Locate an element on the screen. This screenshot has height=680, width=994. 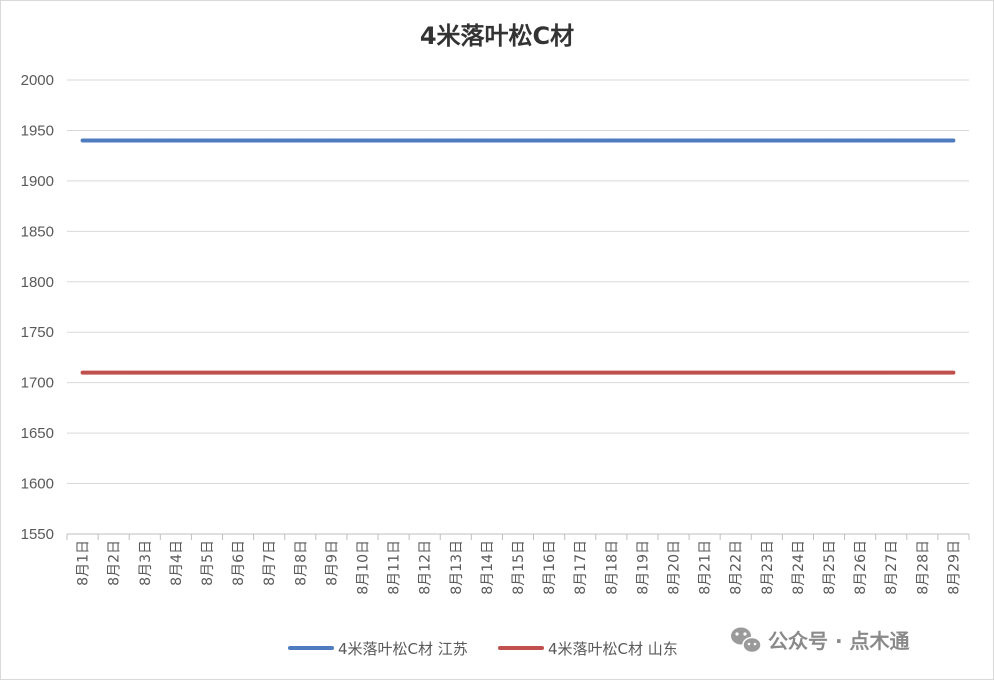
legend-label-jiangsu: 4米落叶松C材 江苏 is located at coordinates (403, 649).